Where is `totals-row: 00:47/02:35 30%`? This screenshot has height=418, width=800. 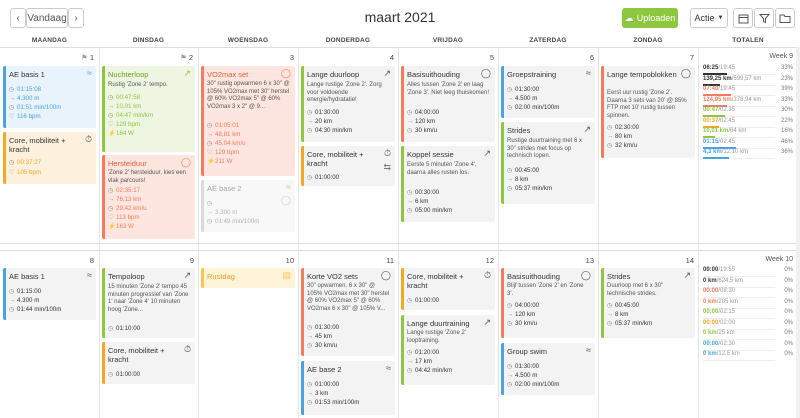 totals-row: 00:47/02:35 30% is located at coordinates (748, 112).